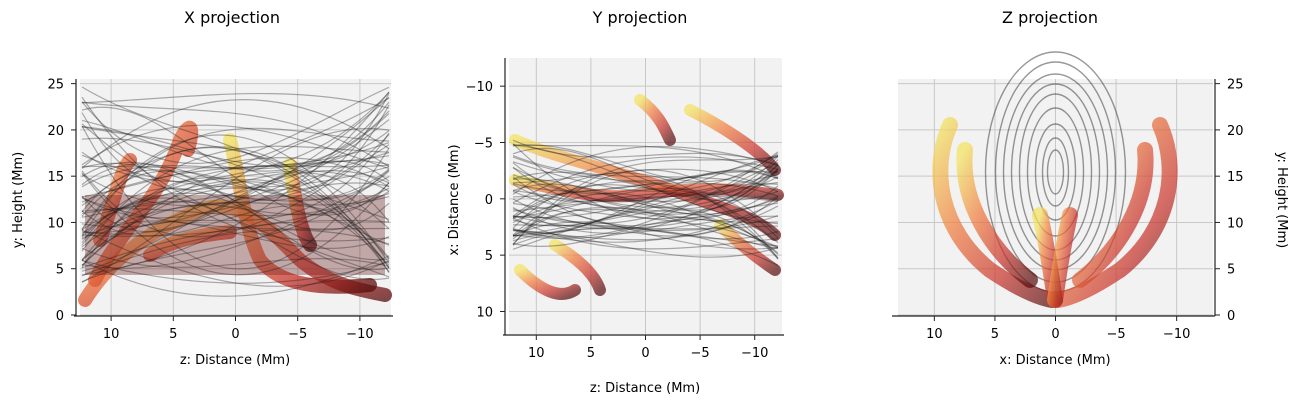 Image resolution: width=1291 pixels, height=405 pixels. What do you see at coordinates (454, 199) in the screenshot?
I see `y-axis-label: x: Distance (Mm)` at bounding box center [454, 199].